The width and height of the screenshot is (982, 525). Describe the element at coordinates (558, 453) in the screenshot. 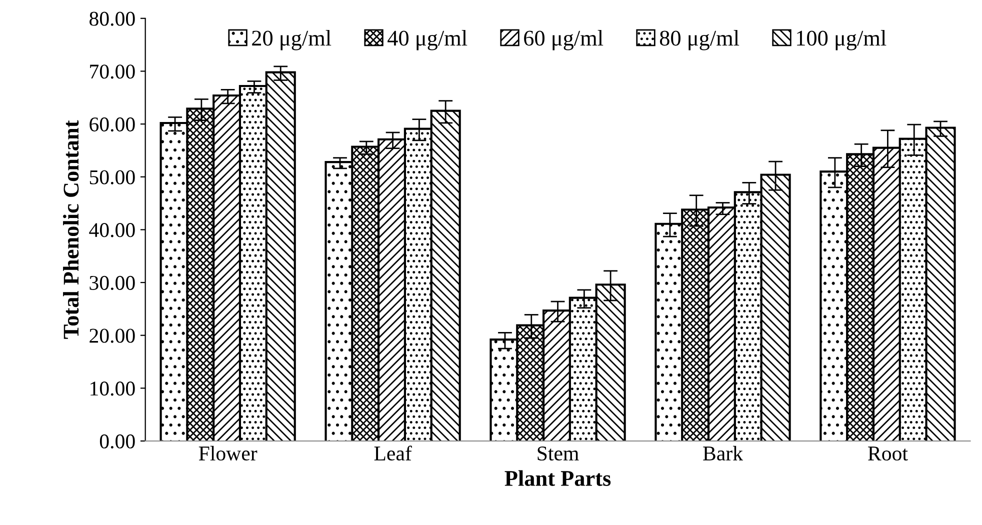

I see `x-tick-label: Stem` at that location.